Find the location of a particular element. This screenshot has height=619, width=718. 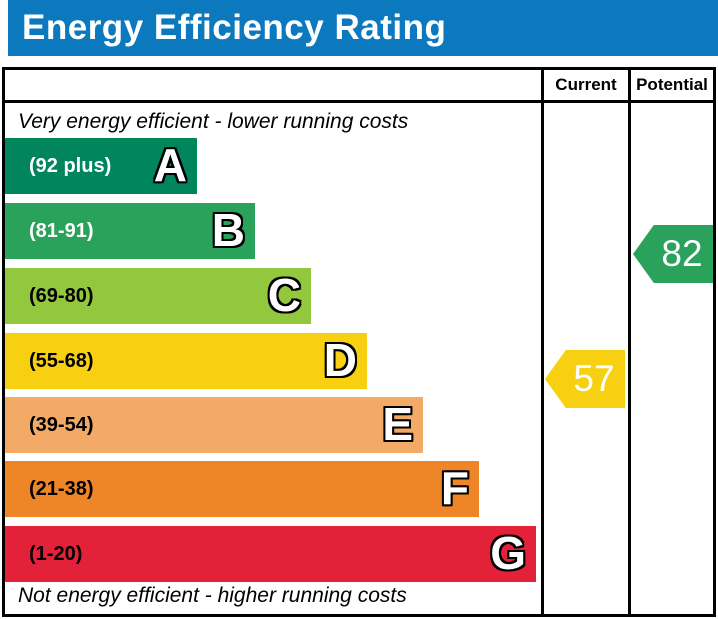

potential-column-divider is located at coordinates (629, 342).